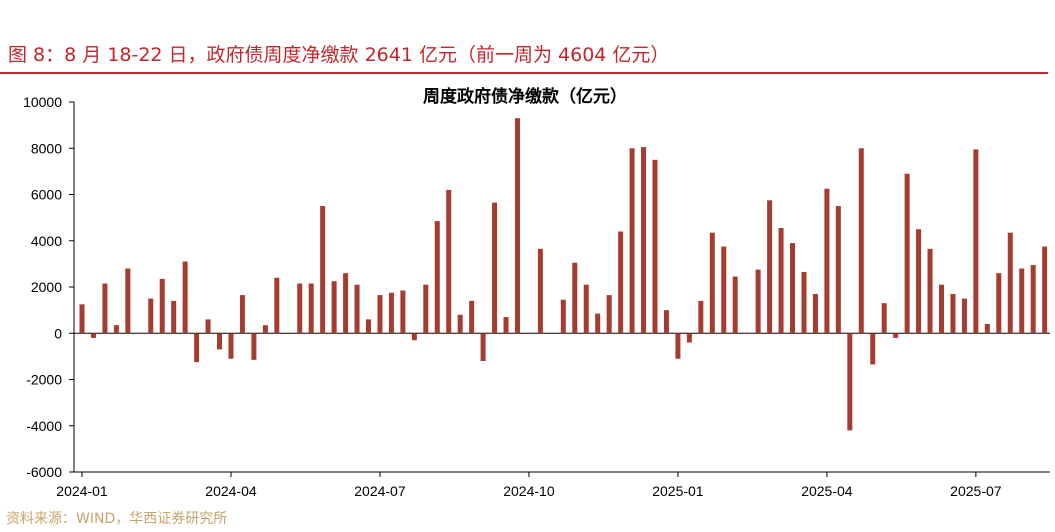 The image size is (1055, 532). What do you see at coordinates (525, 96) in the screenshot?
I see `chart-title: 周度政府债净缴款（亿元）` at bounding box center [525, 96].